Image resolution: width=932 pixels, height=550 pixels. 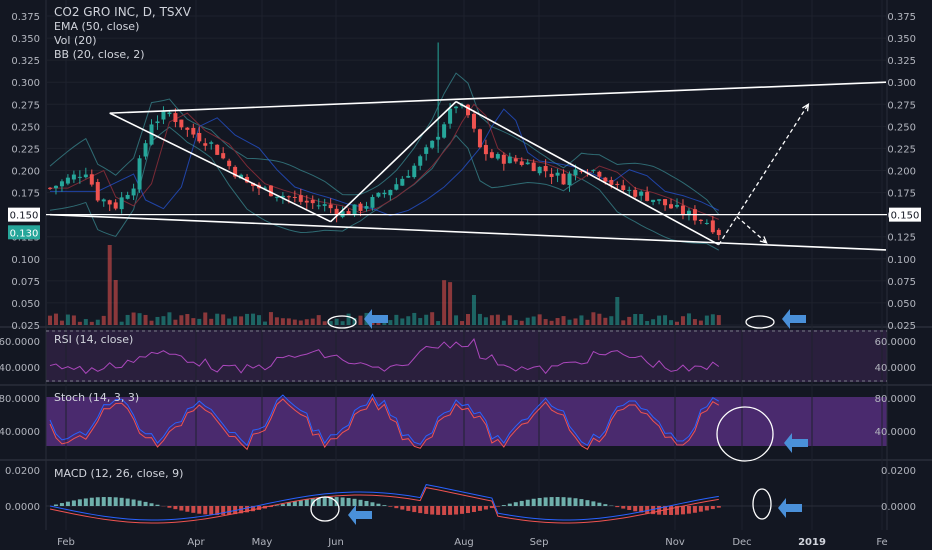 What do you see at coordinates (741, 542) in the screenshot?
I see `x-tick-label: Dec` at bounding box center [741, 542].